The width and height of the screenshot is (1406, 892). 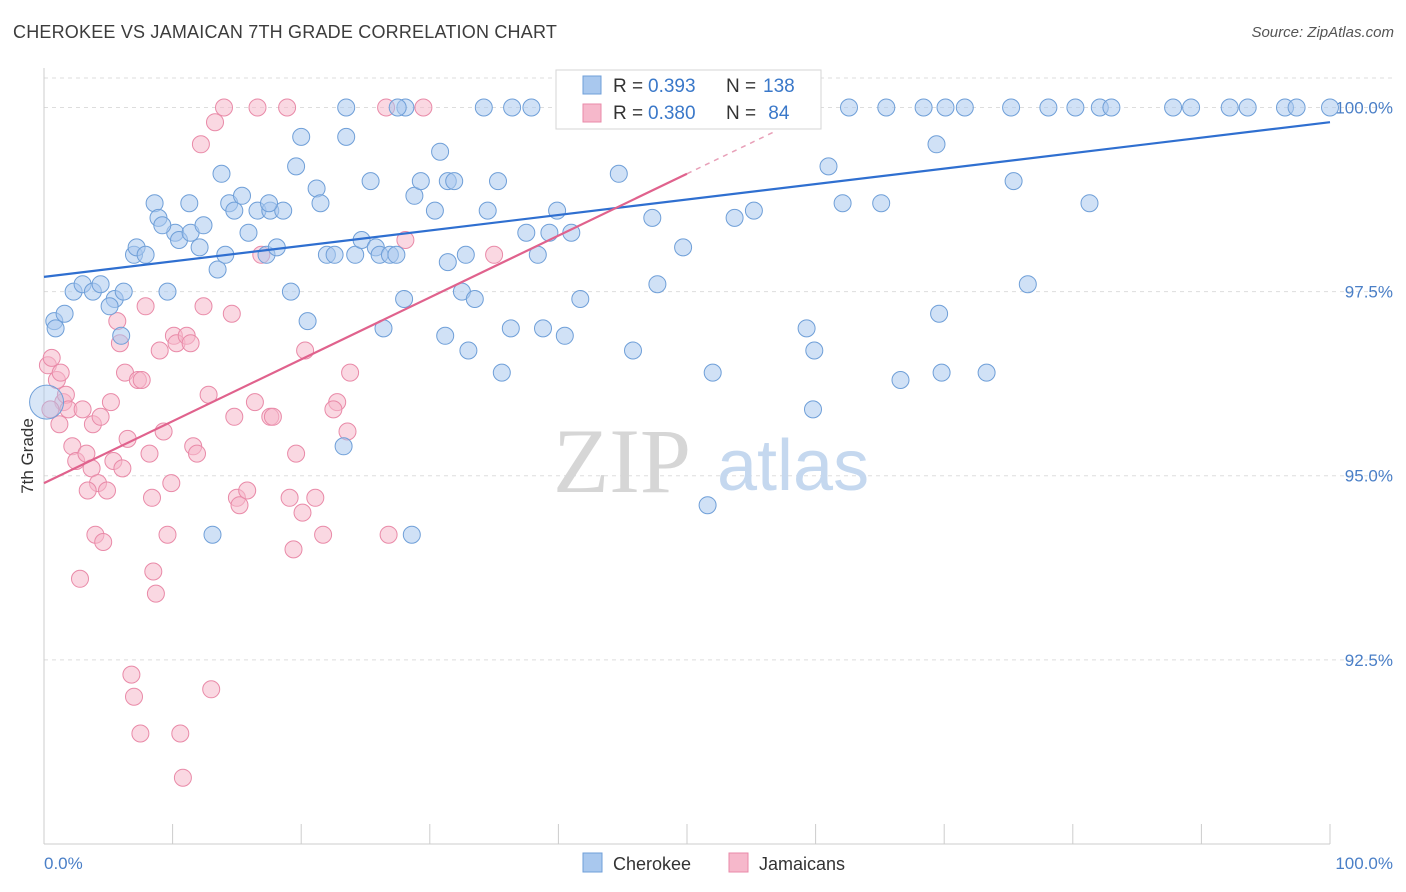 What do you see at coordinates (688, 99) in the screenshot?
I see `legend-top: R = 0.393 N = 138 R = 0.380 N = 84` at bounding box center [688, 99].